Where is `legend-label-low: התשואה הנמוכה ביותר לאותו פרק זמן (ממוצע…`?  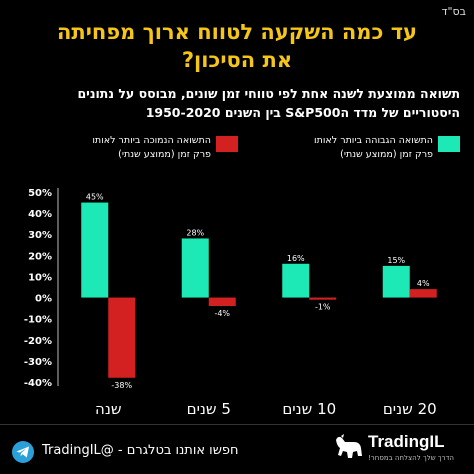 legend-label-low: התשואה הנמוכה ביותר לאותו פרק זמן (ממוצע… is located at coordinates (151, 147).